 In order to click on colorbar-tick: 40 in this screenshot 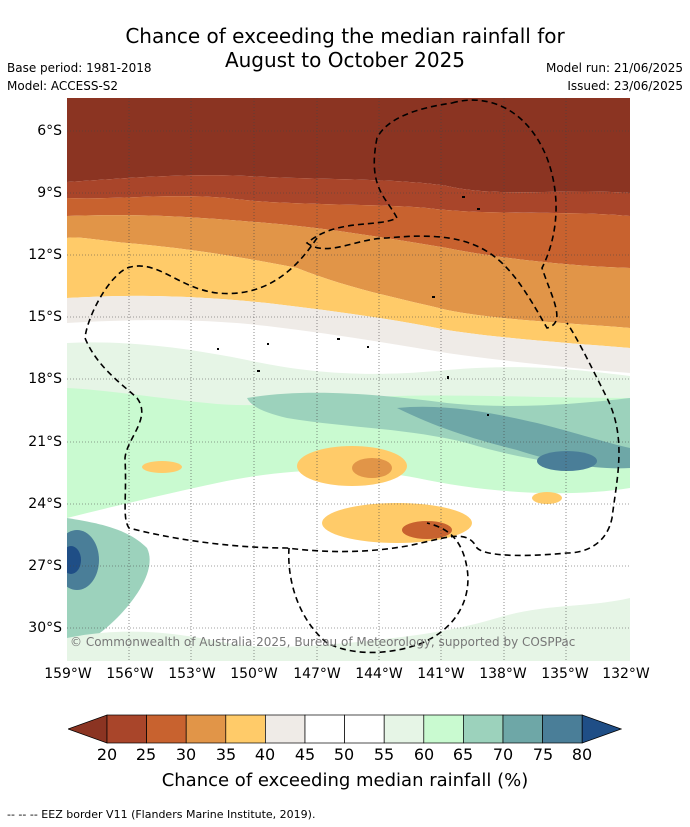, I will do `click(265, 754)`.